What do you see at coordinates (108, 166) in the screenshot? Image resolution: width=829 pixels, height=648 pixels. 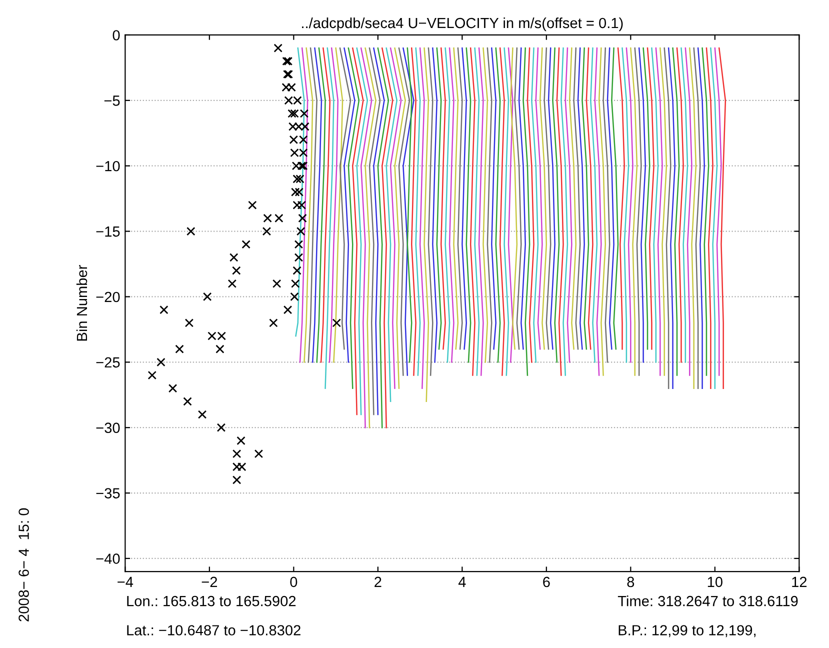 I see `y-tick-label: −10` at bounding box center [108, 166].